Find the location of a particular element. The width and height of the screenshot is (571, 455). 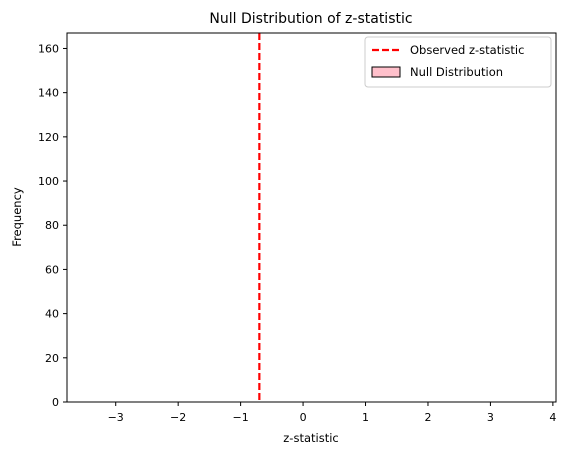

y-tick-label: 120 is located at coordinates (48, 137).